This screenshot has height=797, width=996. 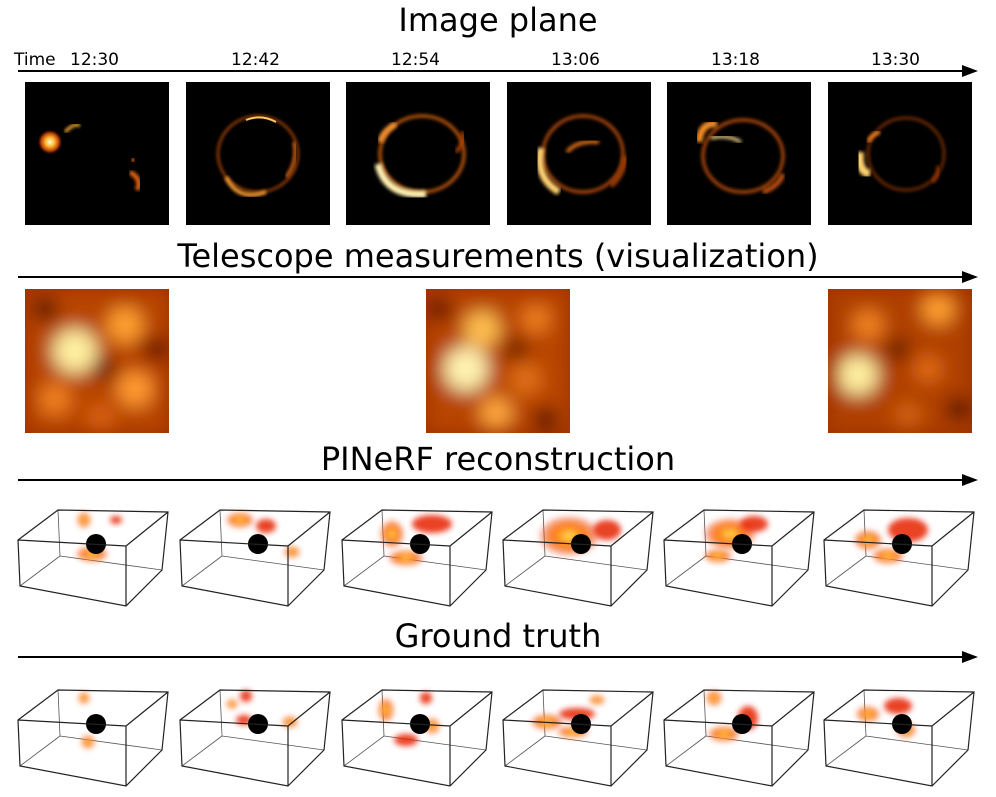 I want to click on time-tick-5: 13:18, so click(x=735, y=60).